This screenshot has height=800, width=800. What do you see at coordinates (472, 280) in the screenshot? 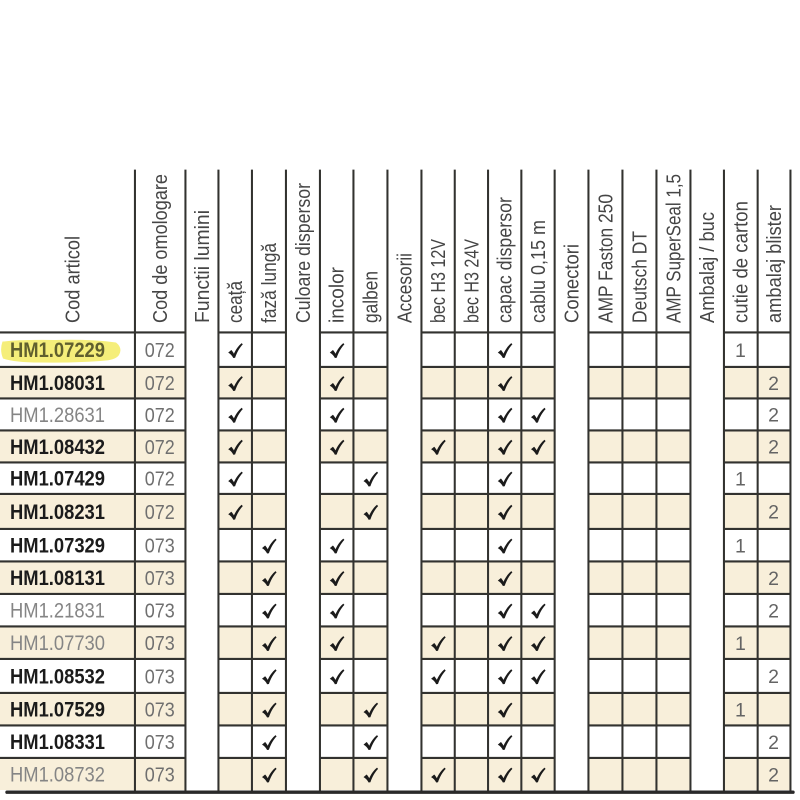
I see `svg-text: bec H3 24V` at bounding box center [472, 280].